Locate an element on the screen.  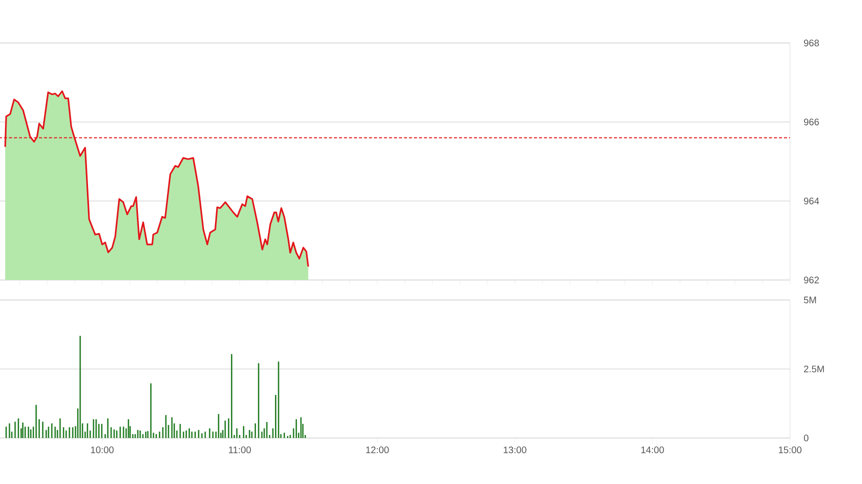
y-tick-label: 964 is located at coordinates (812, 201).